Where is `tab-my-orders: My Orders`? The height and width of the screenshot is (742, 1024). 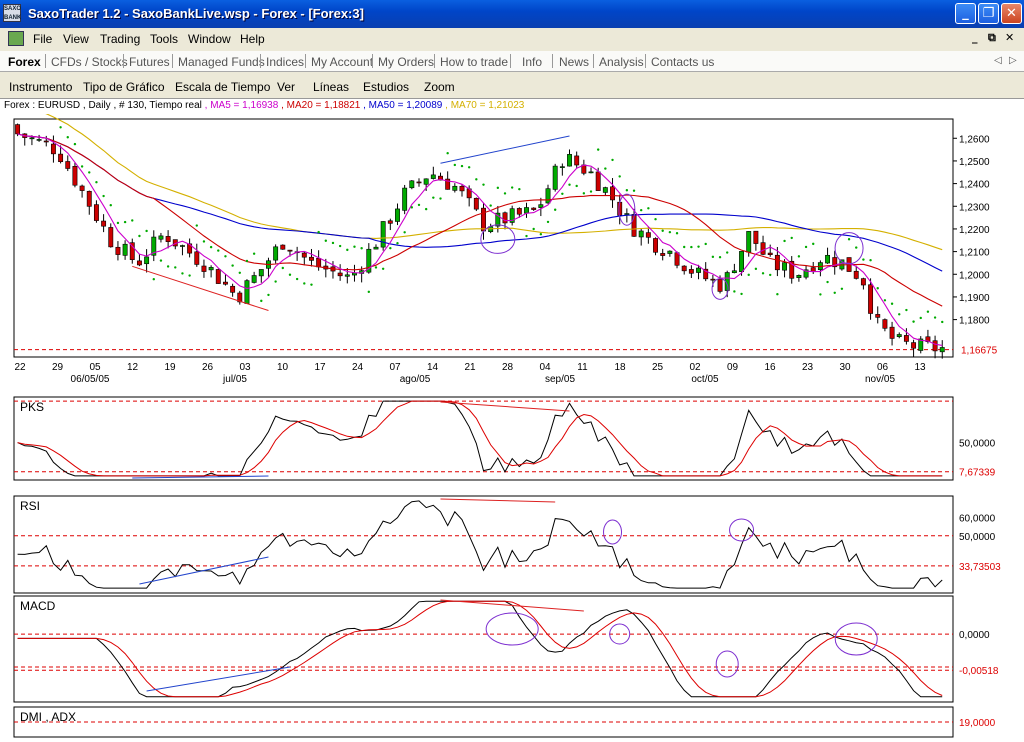
tab-my-orders: My Orders is located at coordinates (406, 62).